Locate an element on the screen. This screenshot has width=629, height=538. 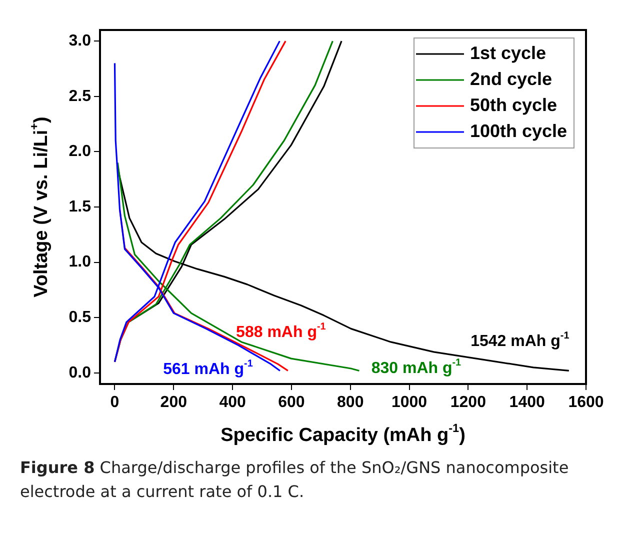
y-tick-label: 1.5 is located at coordinates (80, 207).